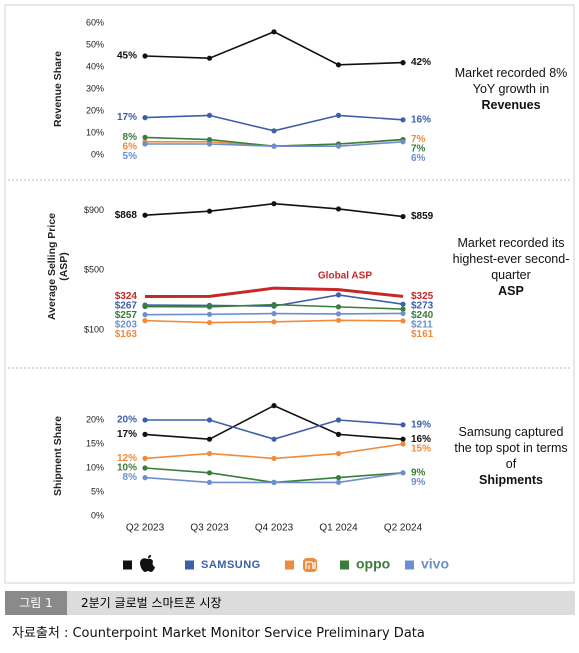 Image resolution: width=579 pixels, height=653 pixels. I want to click on note-emphasis: Shipments, so click(511, 480).